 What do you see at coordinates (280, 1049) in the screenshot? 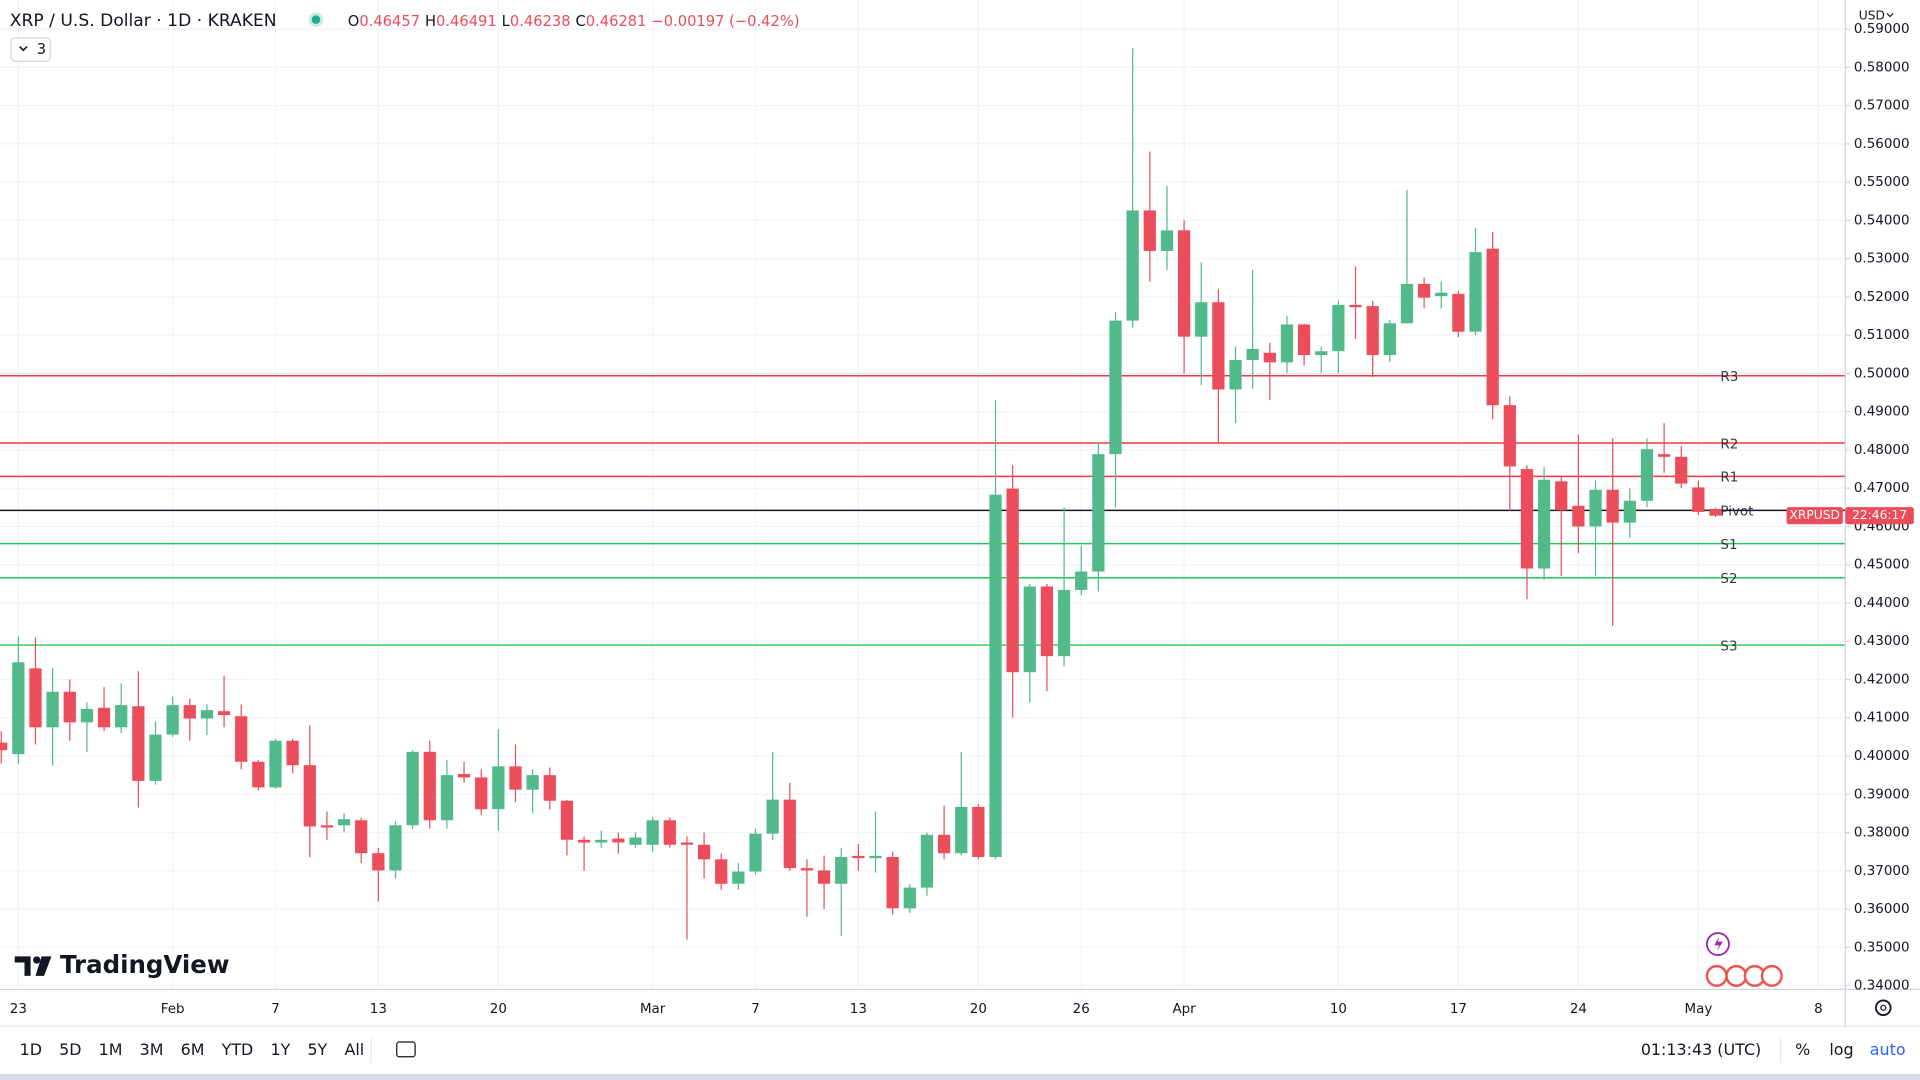
I see `range-button: 1Y` at bounding box center [280, 1049].